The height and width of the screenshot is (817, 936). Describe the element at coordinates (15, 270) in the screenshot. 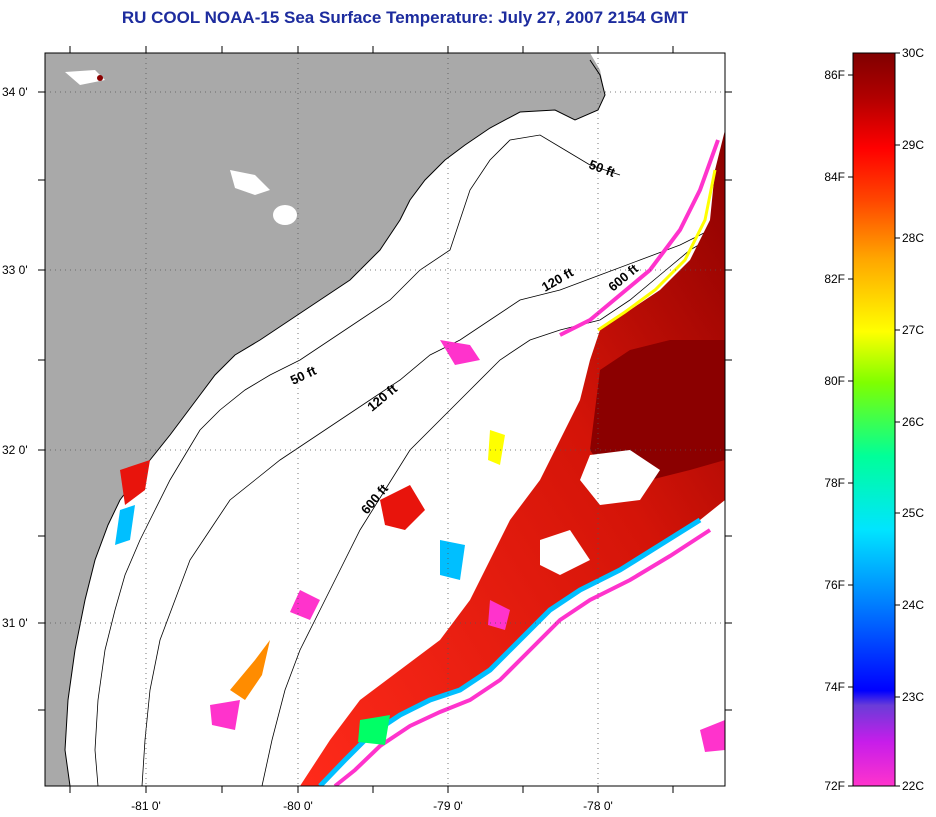

I see `lat-label: 33 0'` at that location.